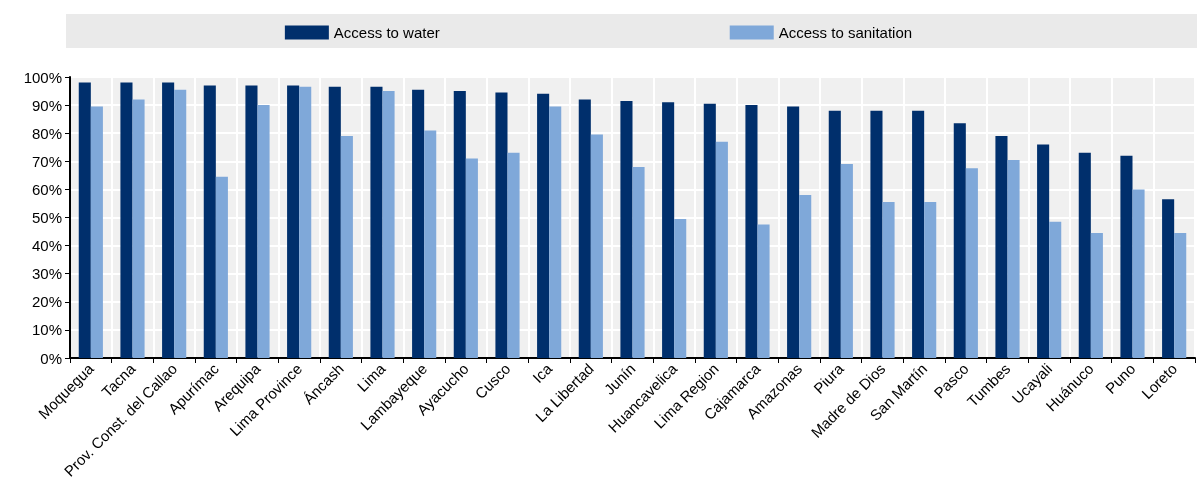 The image size is (1197, 491). Describe the element at coordinates (46, 105) in the screenshot. I see `y-tick-label: 90%` at that location.